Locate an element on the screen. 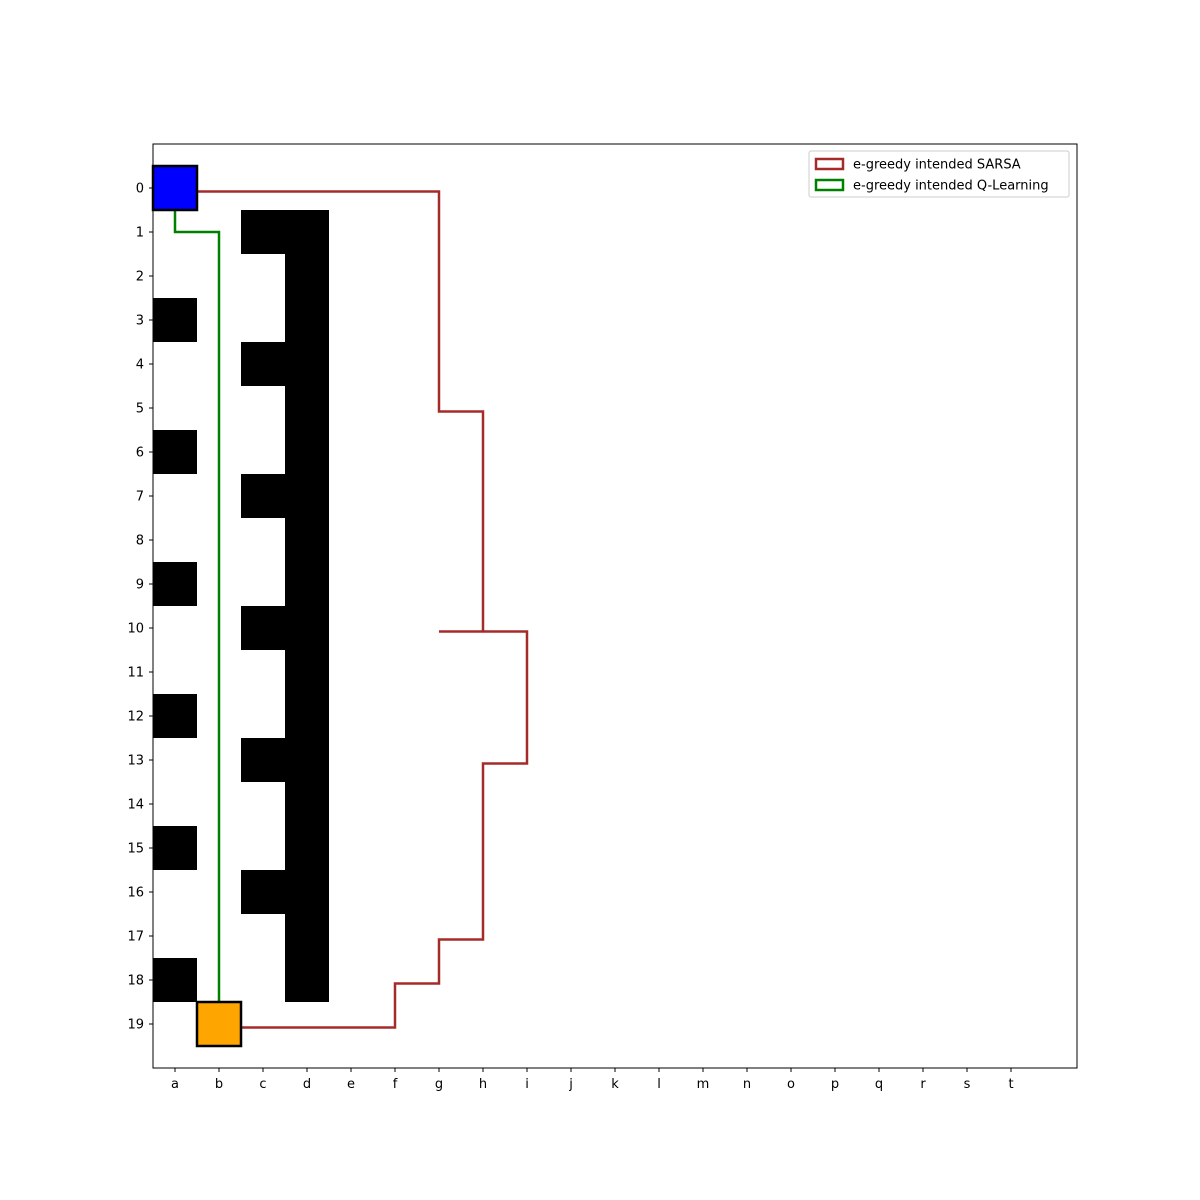 The image size is (1200, 1200). obstacle-layer is located at coordinates (241, 606).